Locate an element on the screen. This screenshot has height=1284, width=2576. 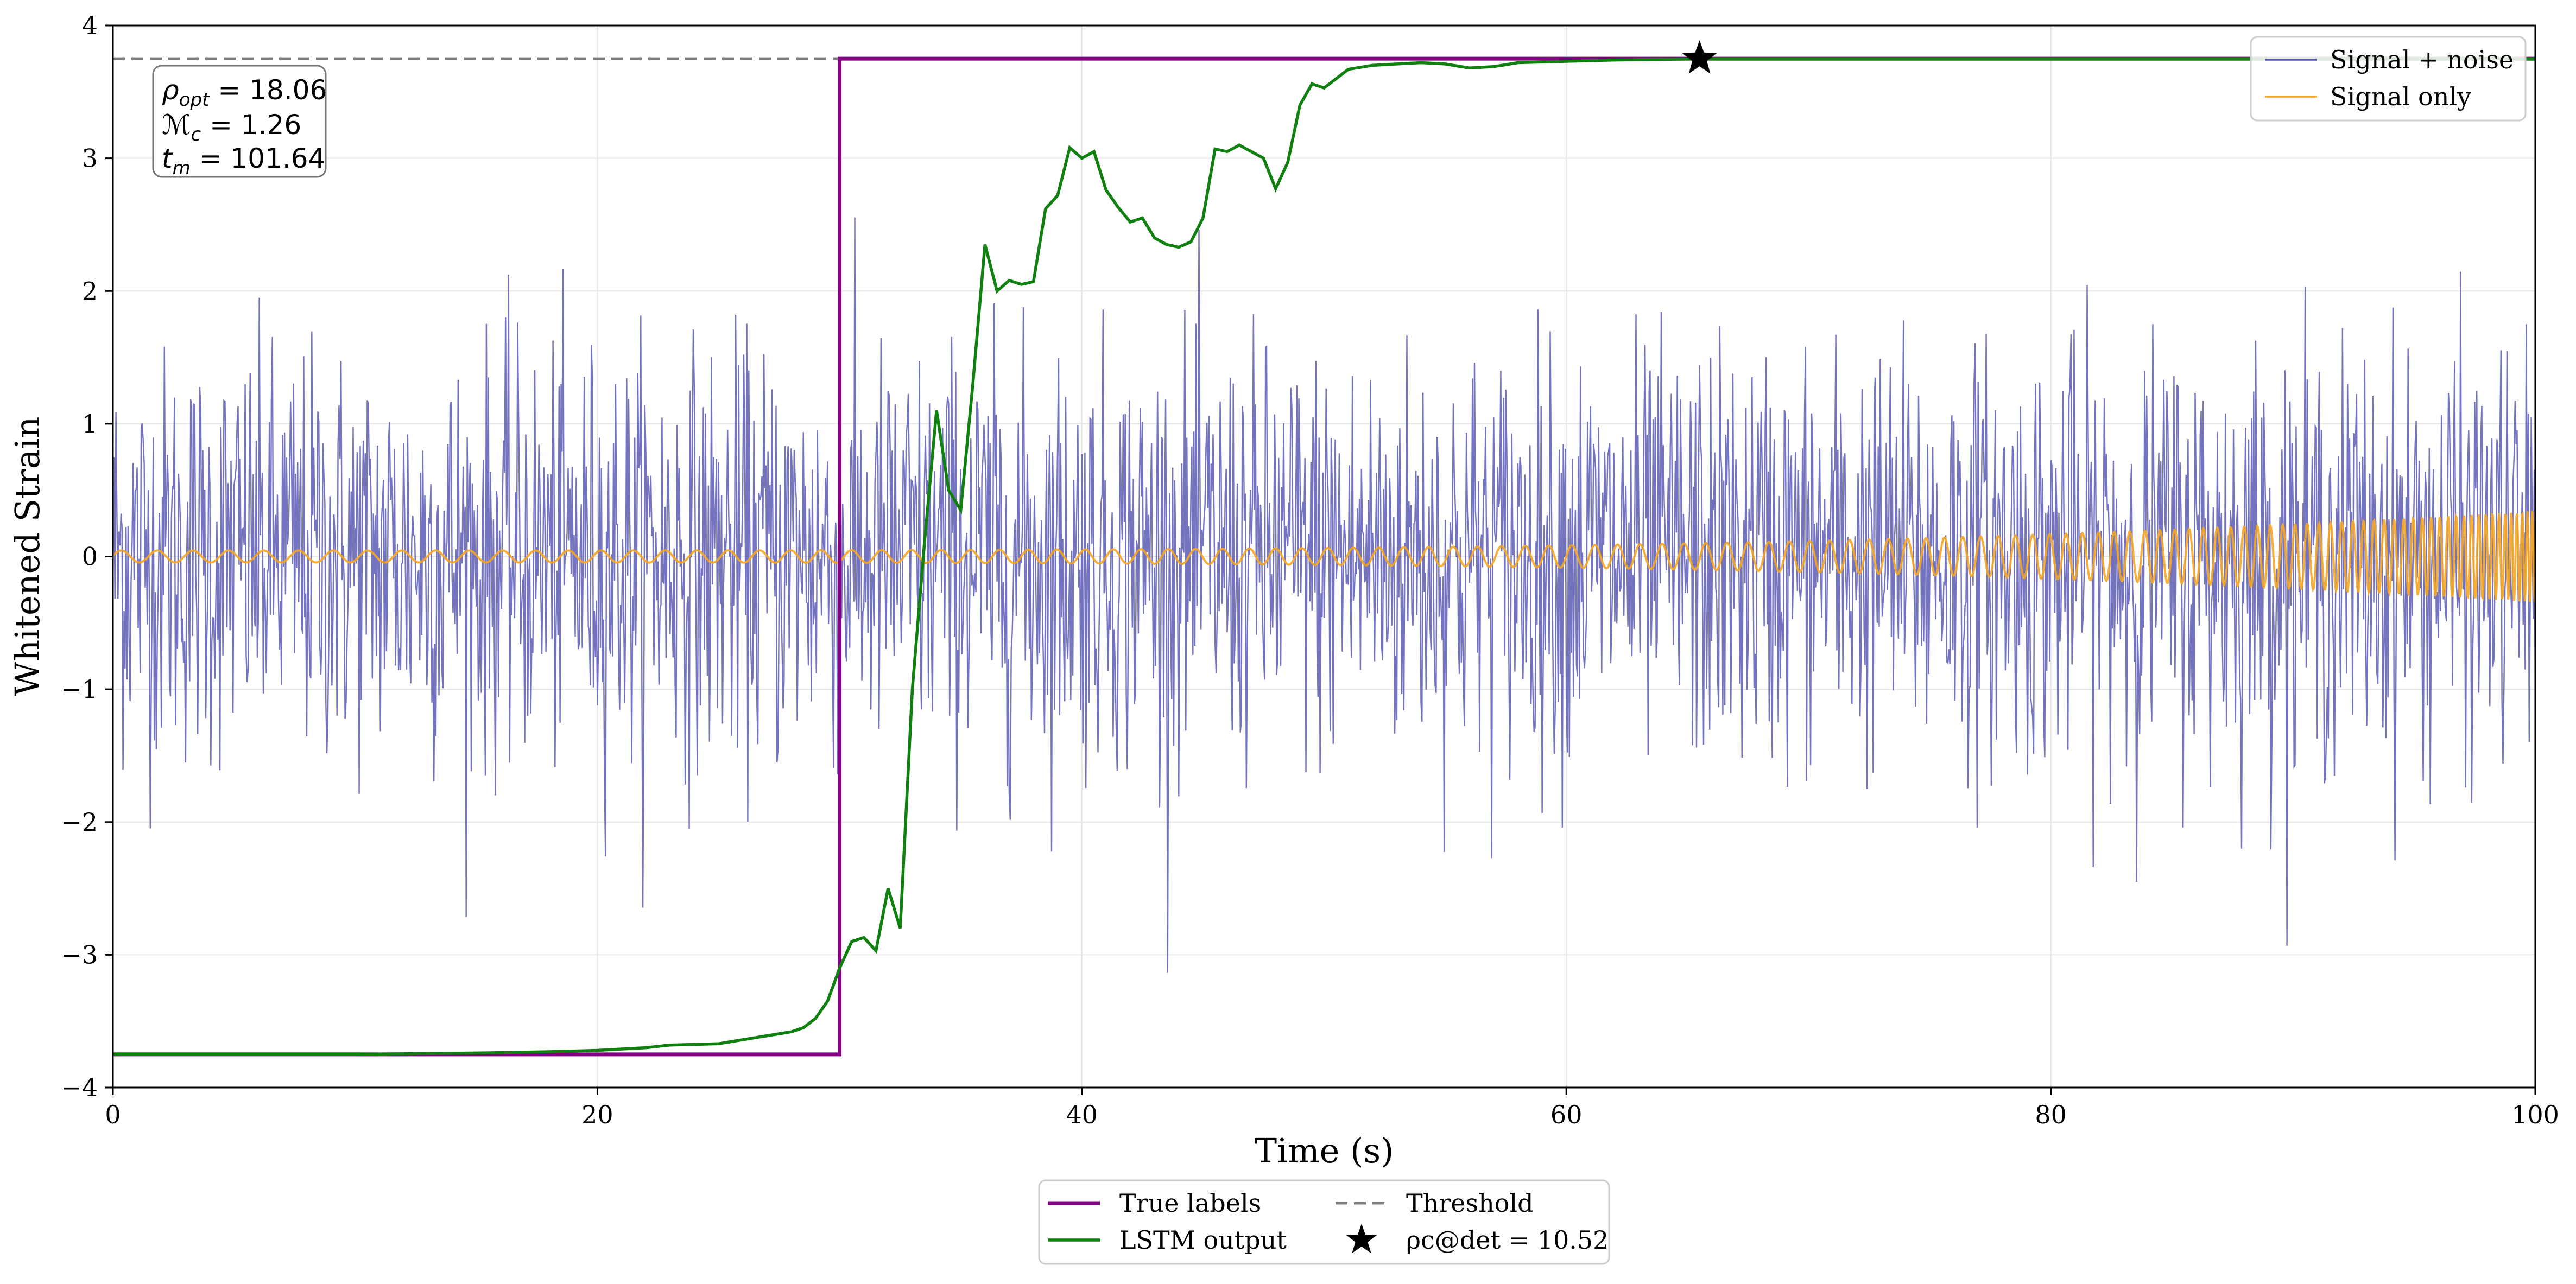
parameter-annotation-box: ρopt = 18.06 ℳc = 1.26 tm = 101.64 is located at coordinates (239, 122).